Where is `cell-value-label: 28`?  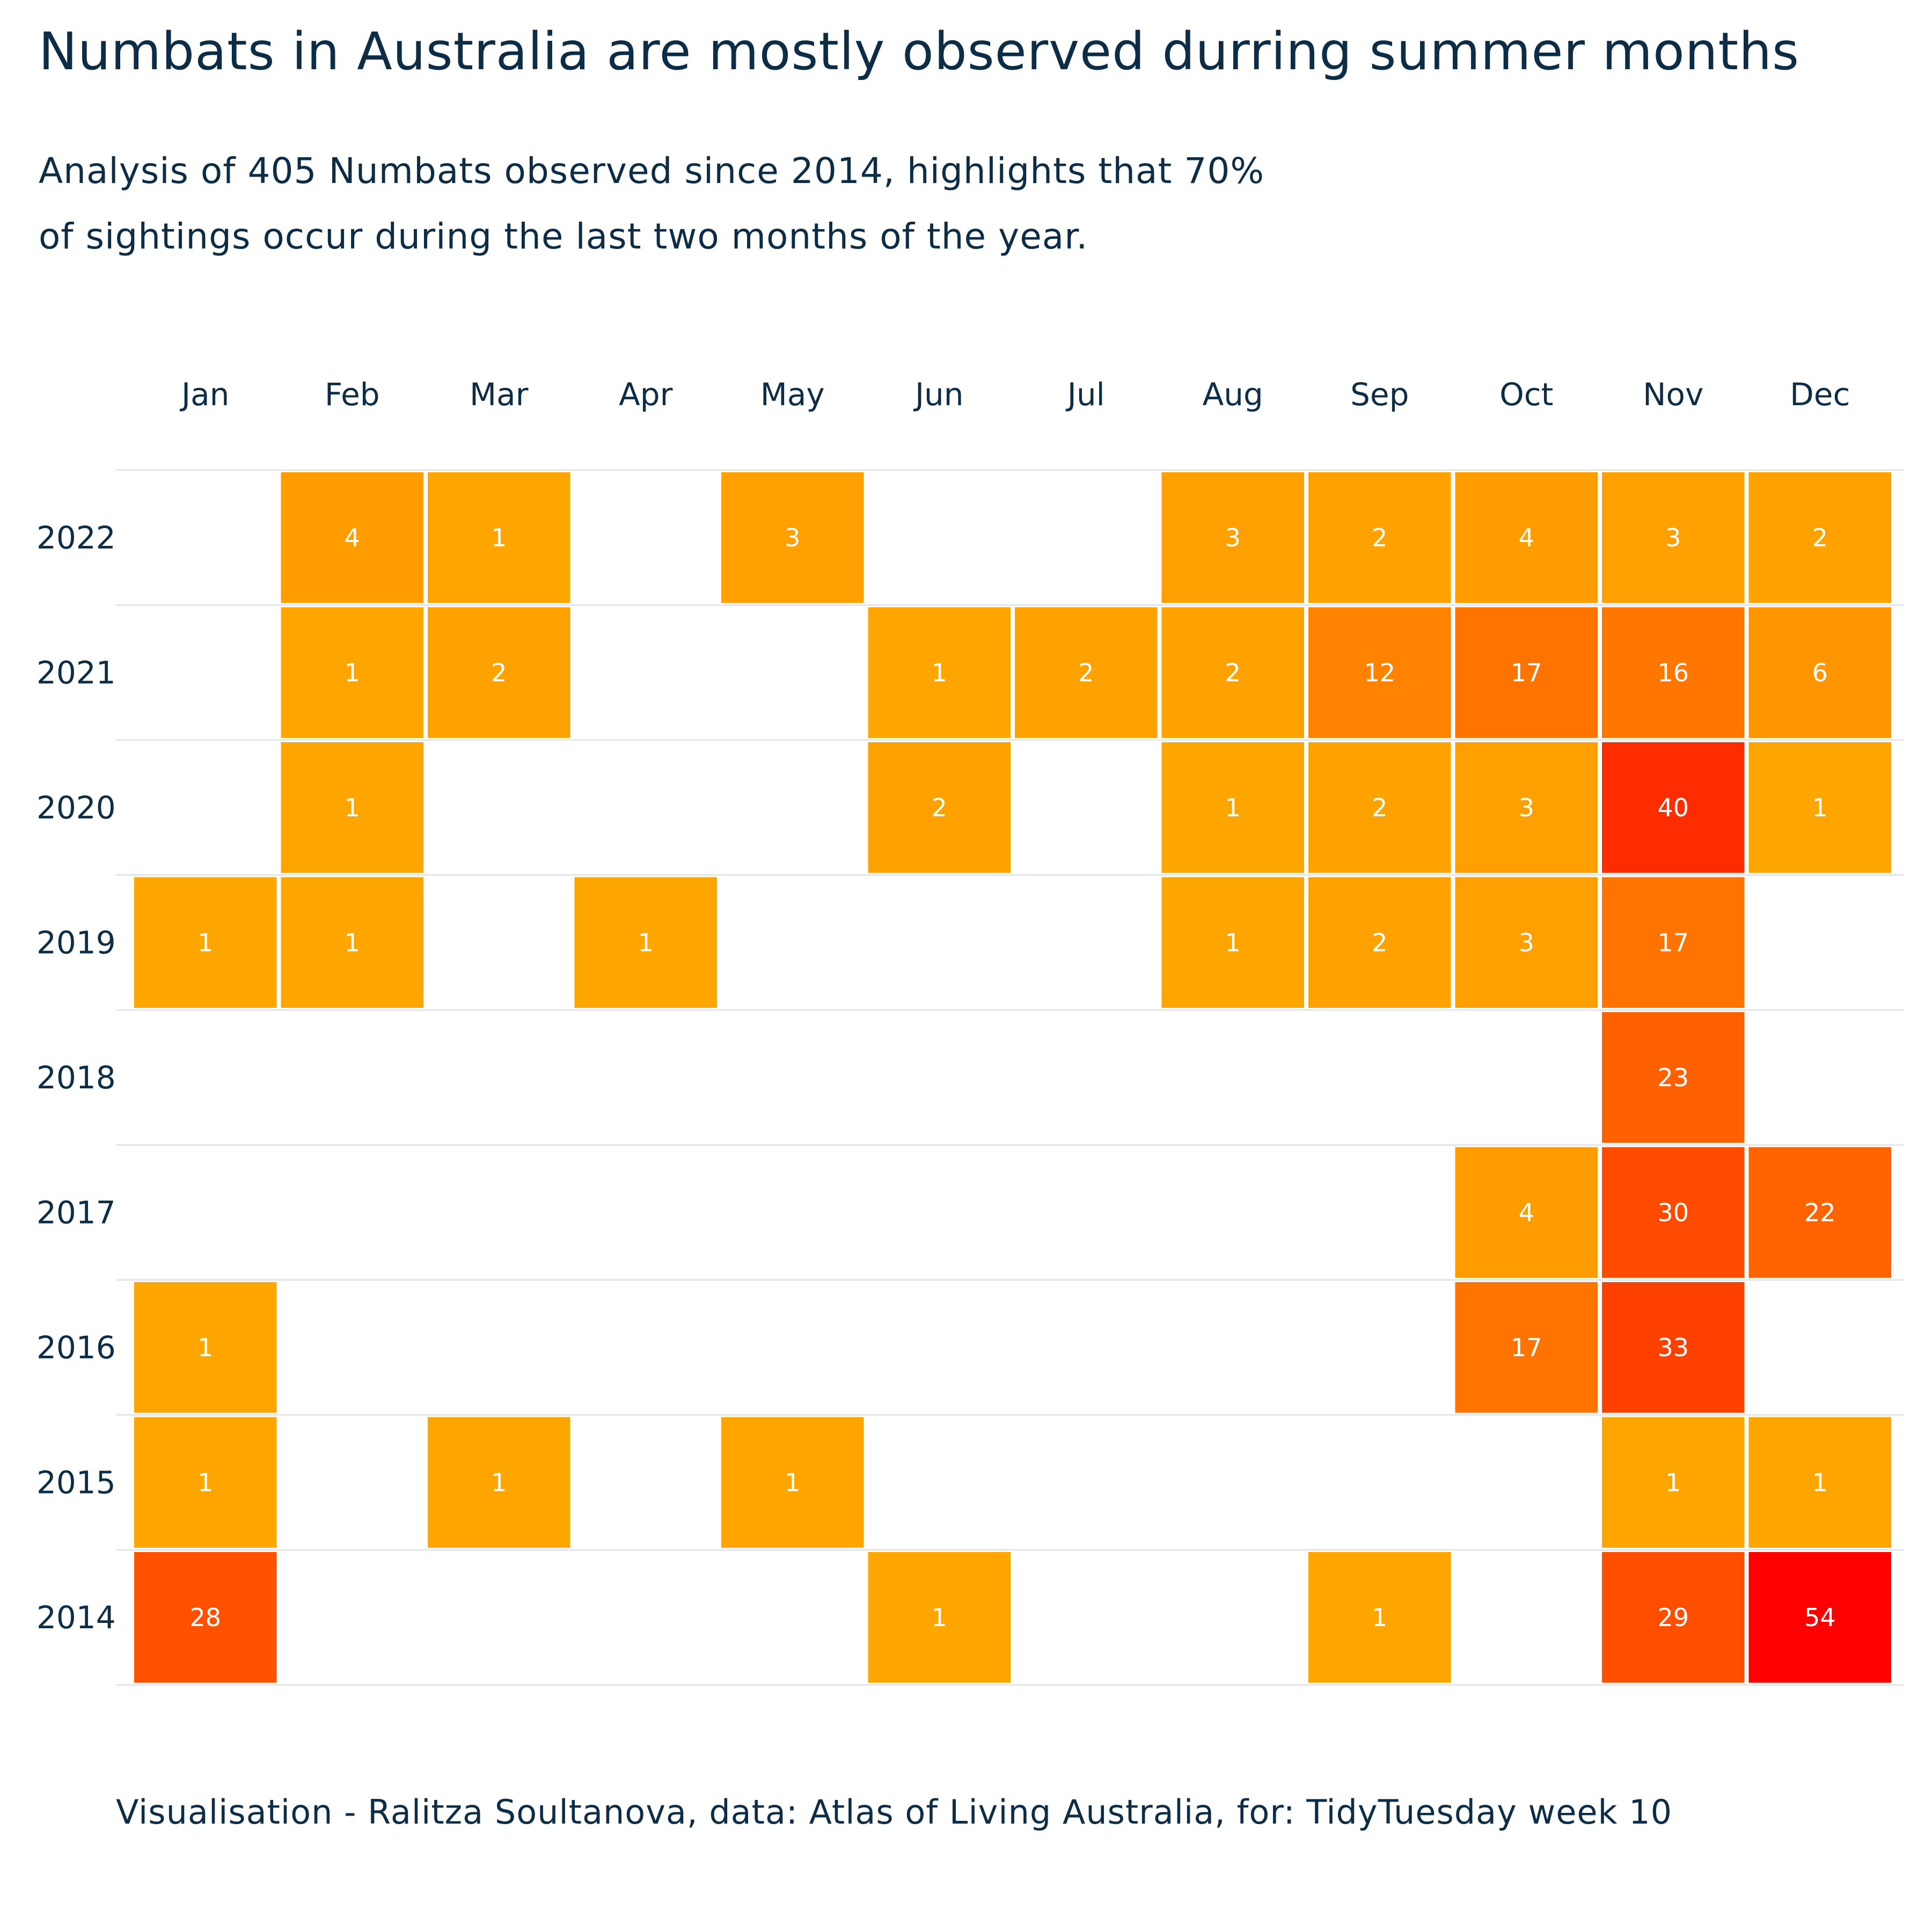
cell-value-label: 28 is located at coordinates (205, 1617).